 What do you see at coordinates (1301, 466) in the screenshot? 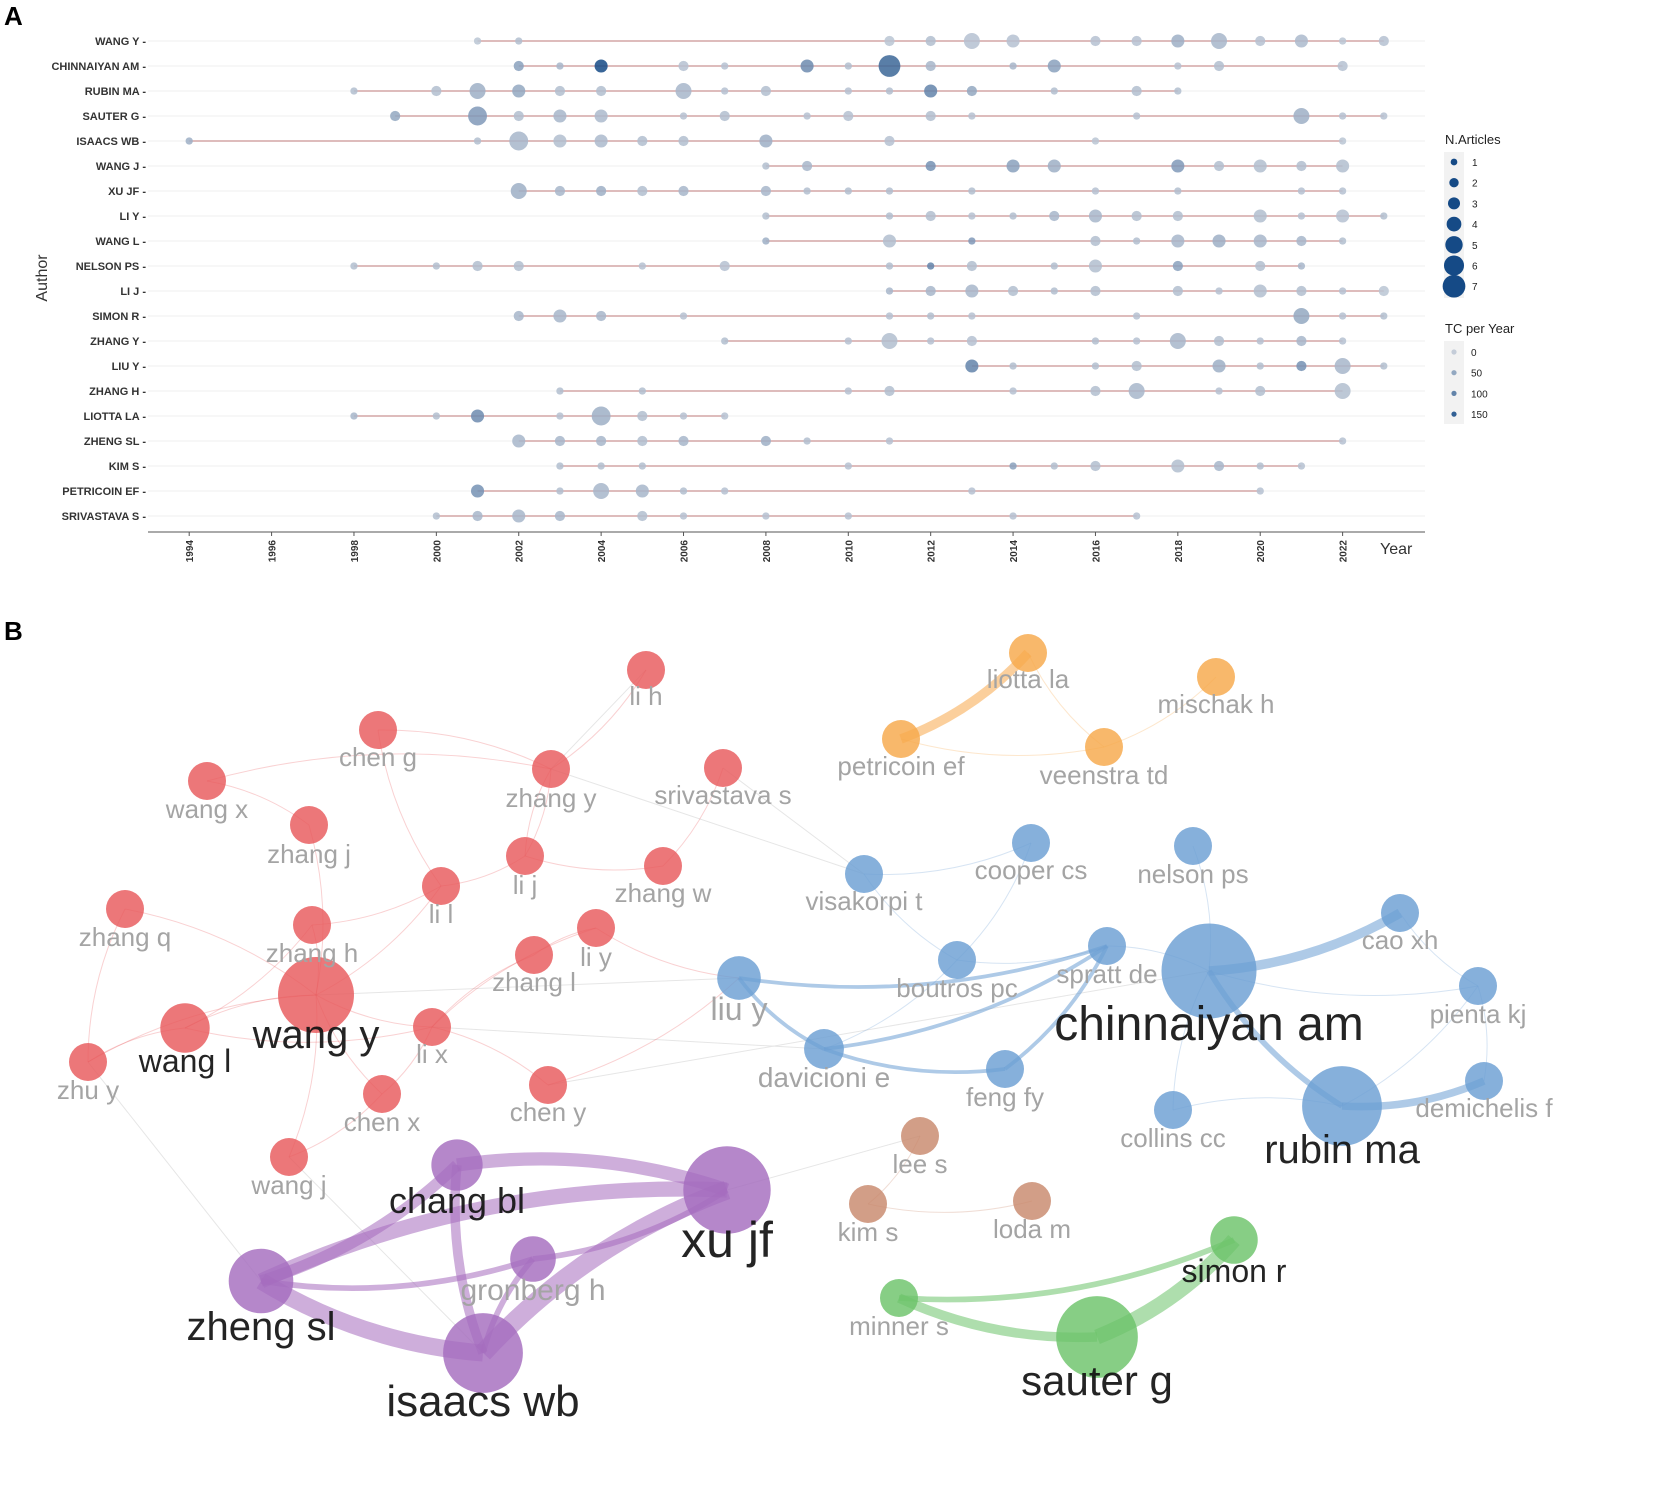
I see `point-kim-s-2021` at bounding box center [1301, 466].